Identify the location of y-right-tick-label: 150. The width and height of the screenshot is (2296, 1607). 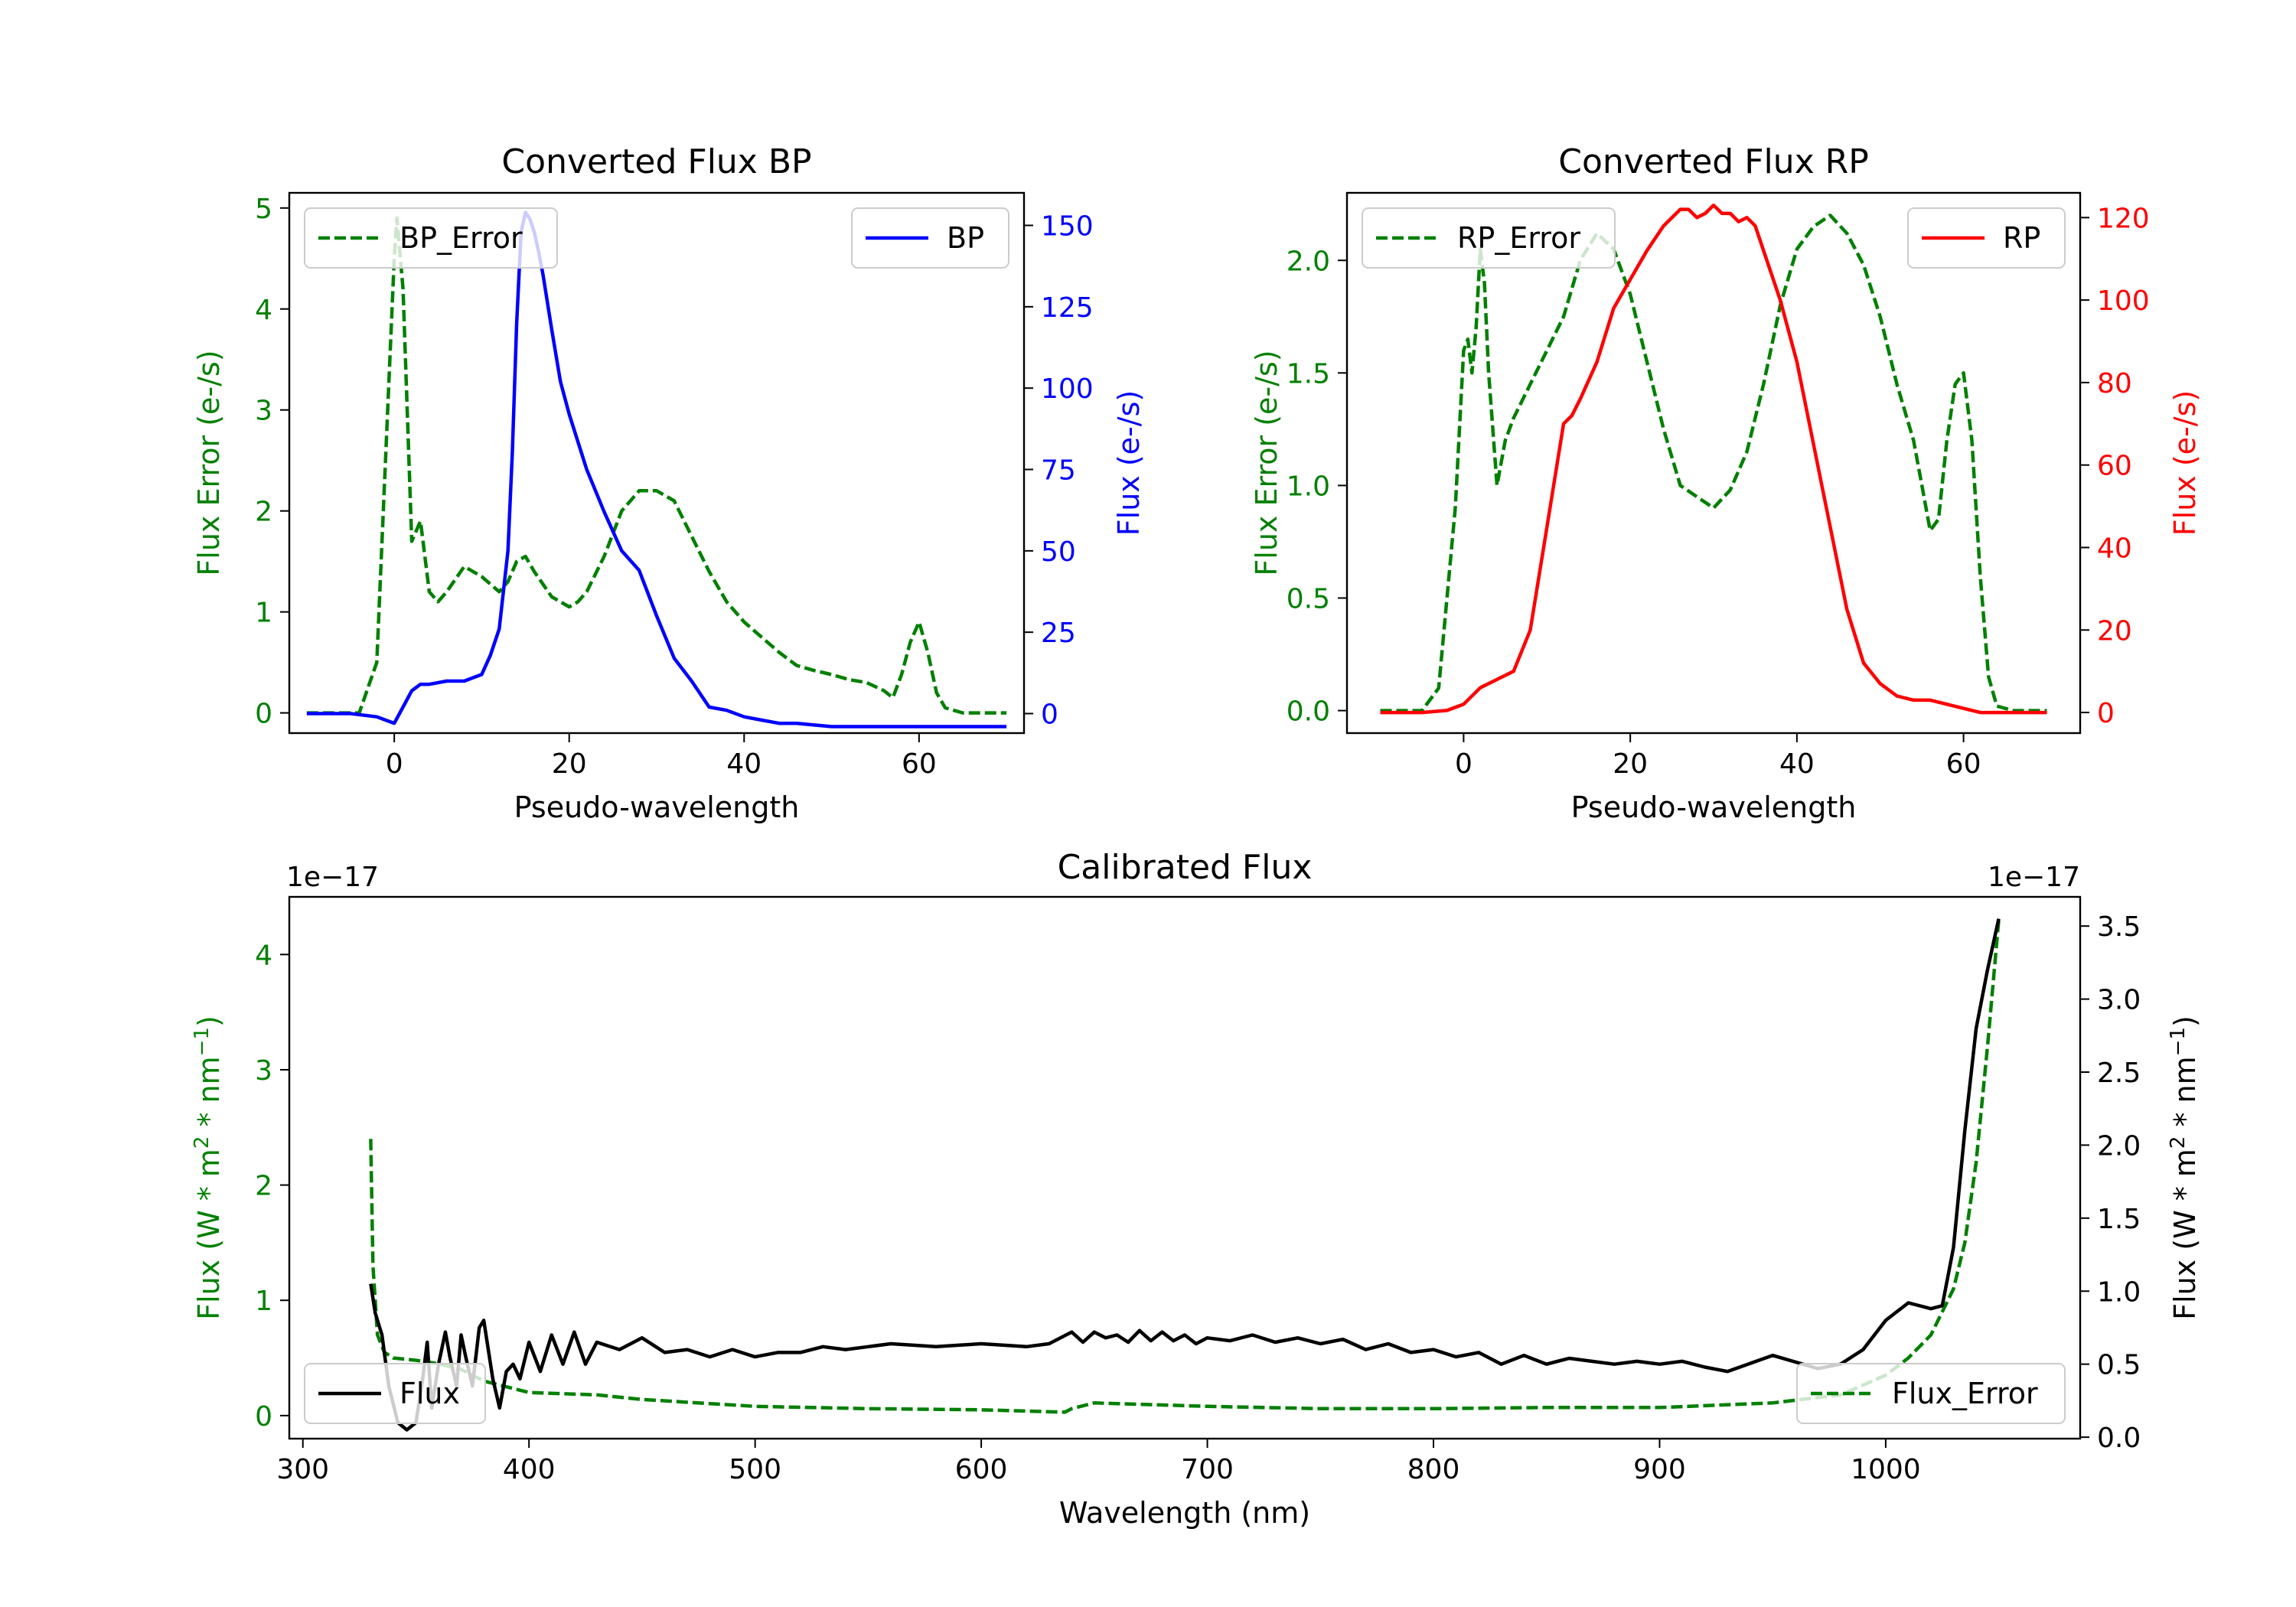
(1067, 227).